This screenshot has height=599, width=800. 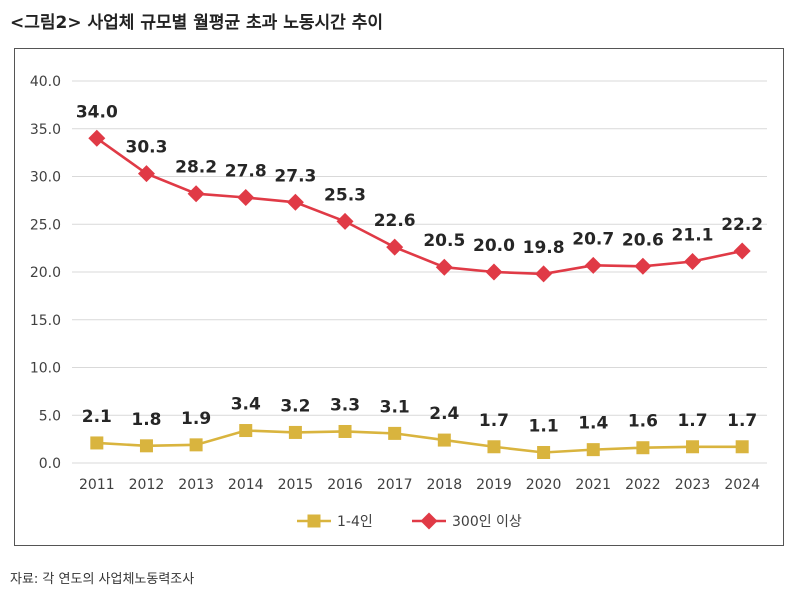 What do you see at coordinates (345, 405) in the screenshot?
I see `data-label: 3.3` at bounding box center [345, 405].